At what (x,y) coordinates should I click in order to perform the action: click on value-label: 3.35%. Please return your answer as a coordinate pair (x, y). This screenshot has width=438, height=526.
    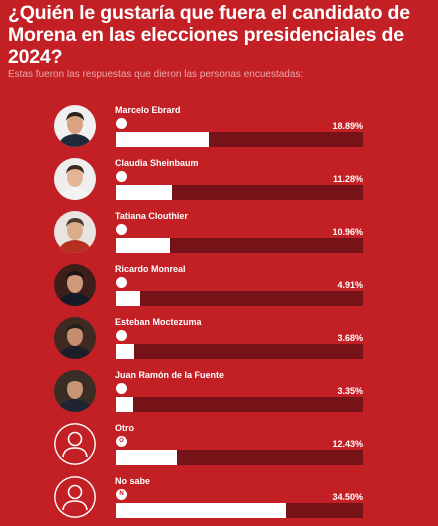
    Looking at the image, I should click on (350, 391).